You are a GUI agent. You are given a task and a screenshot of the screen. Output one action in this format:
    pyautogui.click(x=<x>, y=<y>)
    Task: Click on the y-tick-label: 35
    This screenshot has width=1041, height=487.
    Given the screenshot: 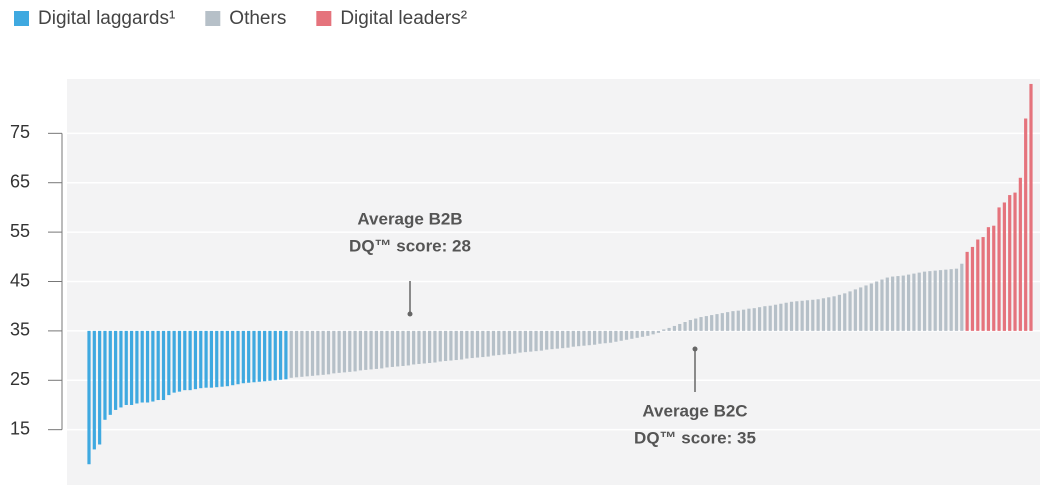 What is the action you would take?
    pyautogui.click(x=20, y=330)
    